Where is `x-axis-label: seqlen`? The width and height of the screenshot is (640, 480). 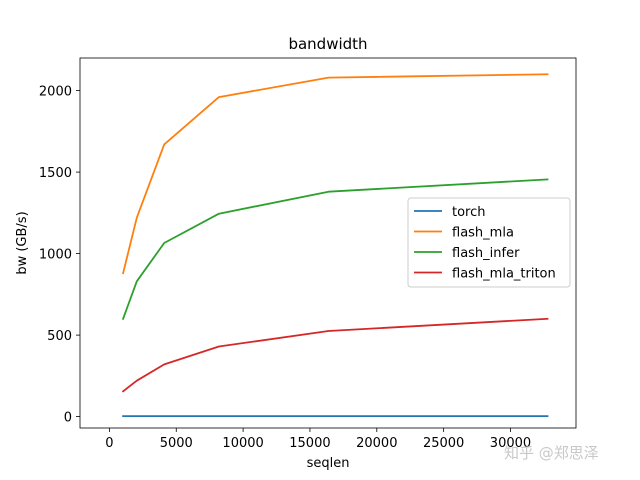
x-axis-label: seqlen is located at coordinates (328, 463).